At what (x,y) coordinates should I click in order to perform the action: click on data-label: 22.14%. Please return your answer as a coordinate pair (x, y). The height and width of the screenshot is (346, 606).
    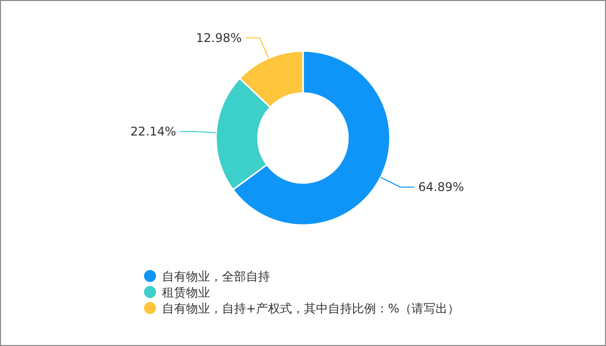
    Looking at the image, I should click on (153, 131).